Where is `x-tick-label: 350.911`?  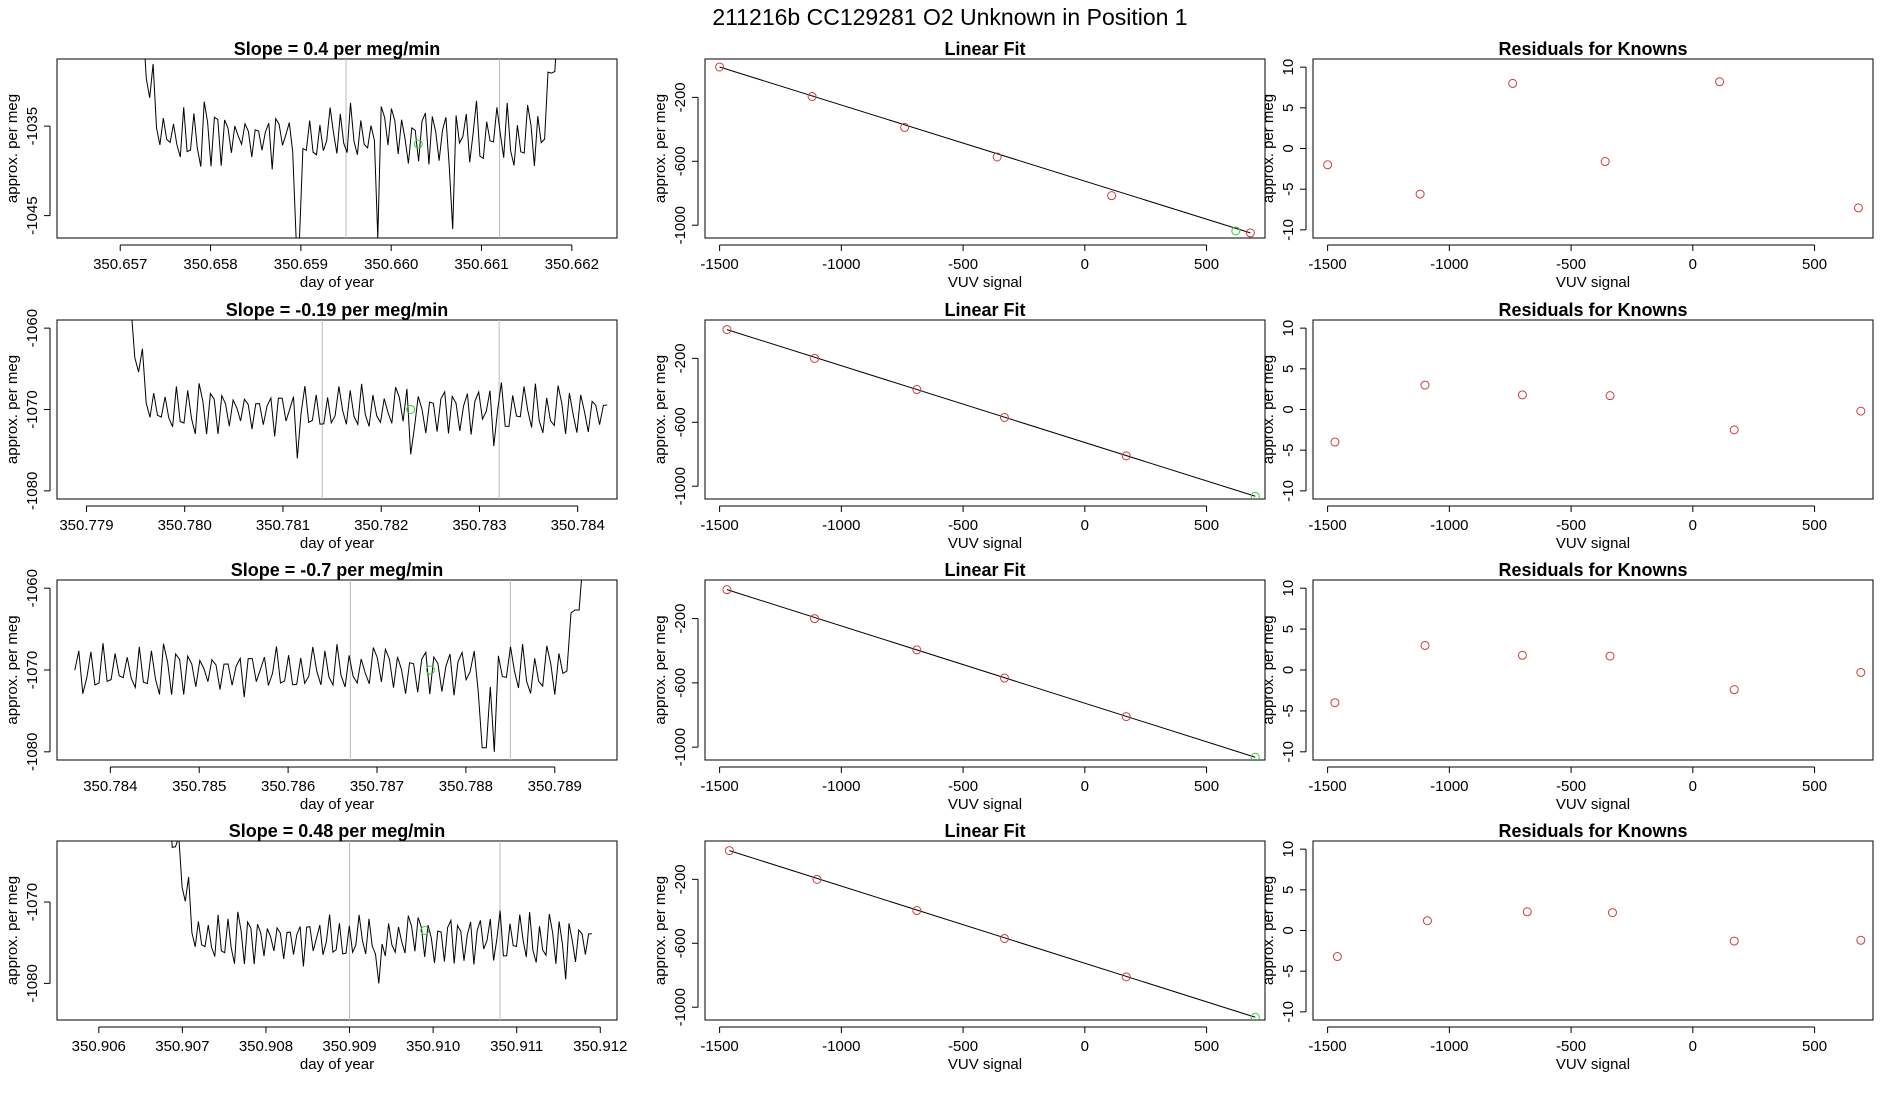 x-tick-label: 350.911 is located at coordinates (516, 1046).